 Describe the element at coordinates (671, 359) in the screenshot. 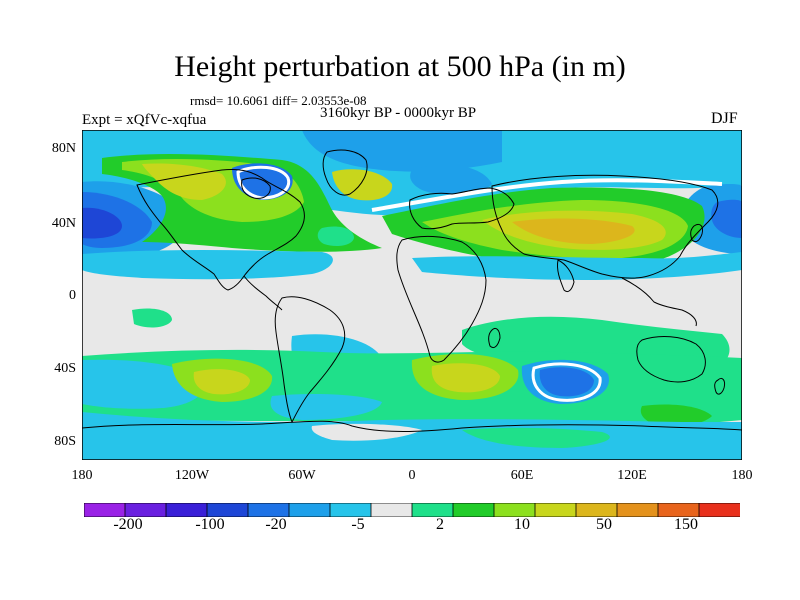

I see `coast-australia` at that location.